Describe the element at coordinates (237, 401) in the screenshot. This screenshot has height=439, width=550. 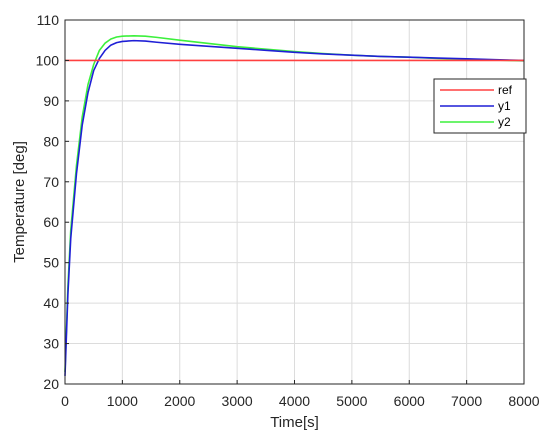
I see `x-tick-label: 3000` at that location.